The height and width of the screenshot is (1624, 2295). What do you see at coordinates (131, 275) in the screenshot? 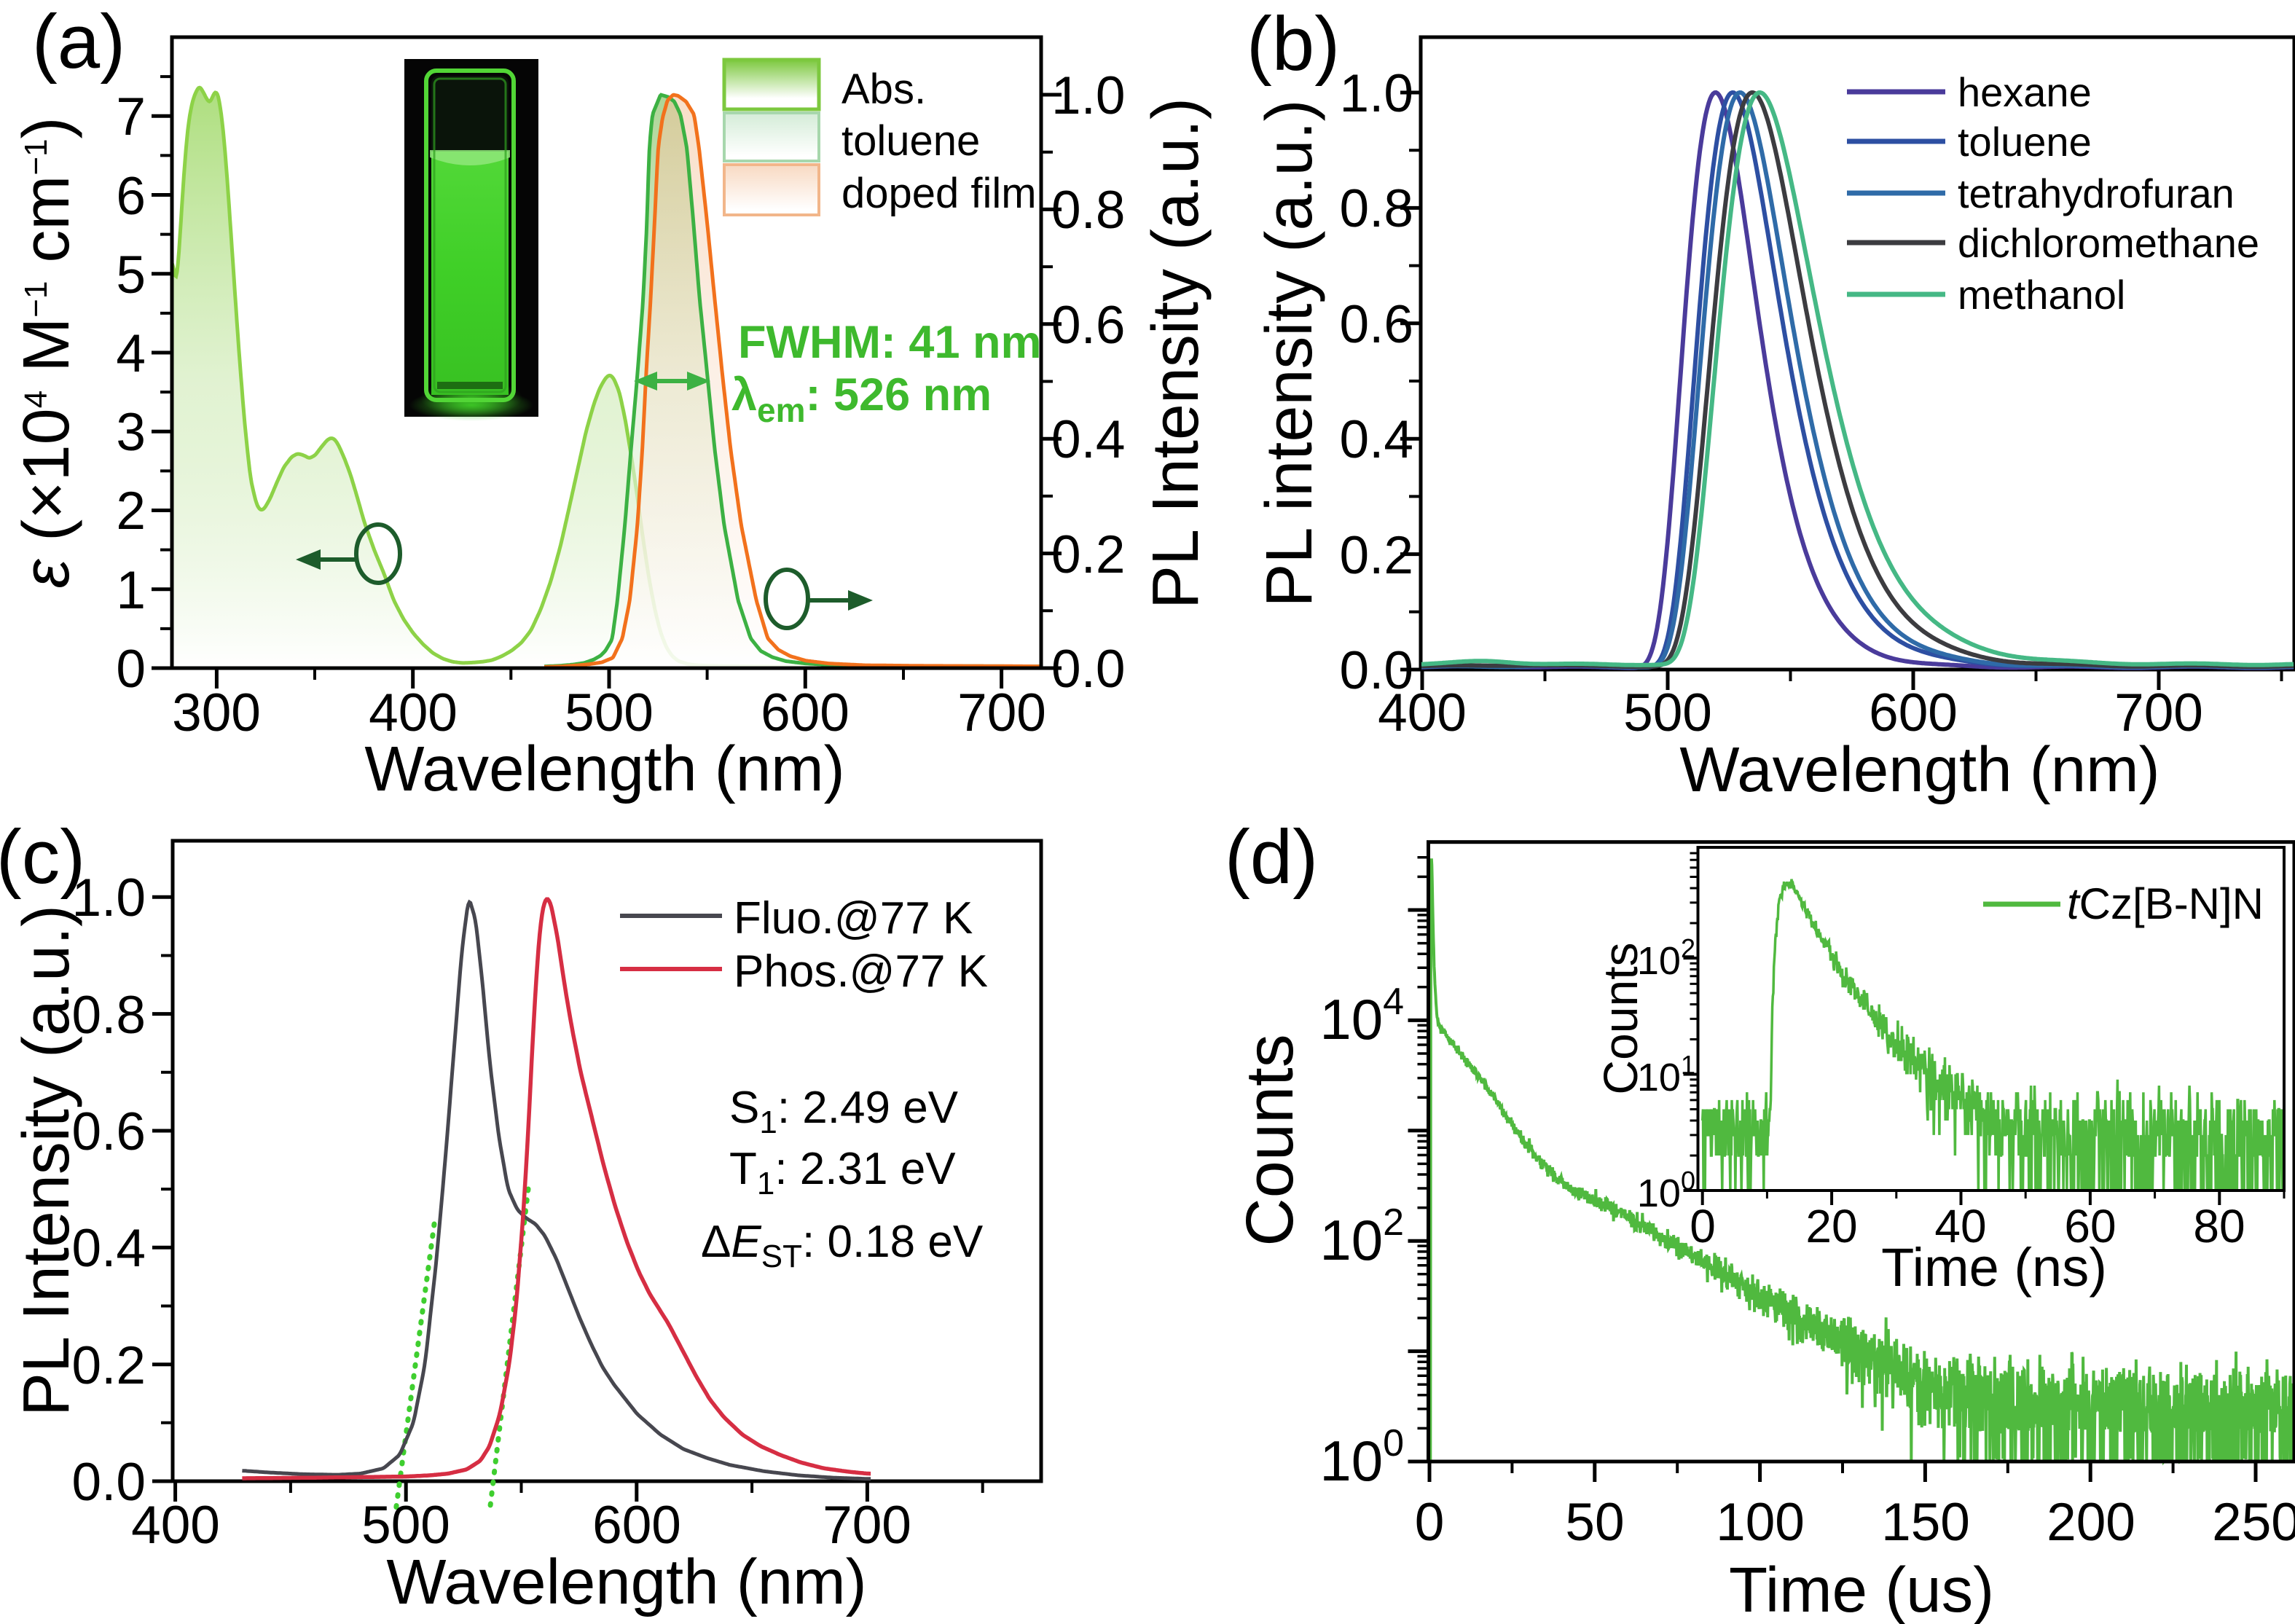
I see `svg-text: 5` at bounding box center [131, 275].